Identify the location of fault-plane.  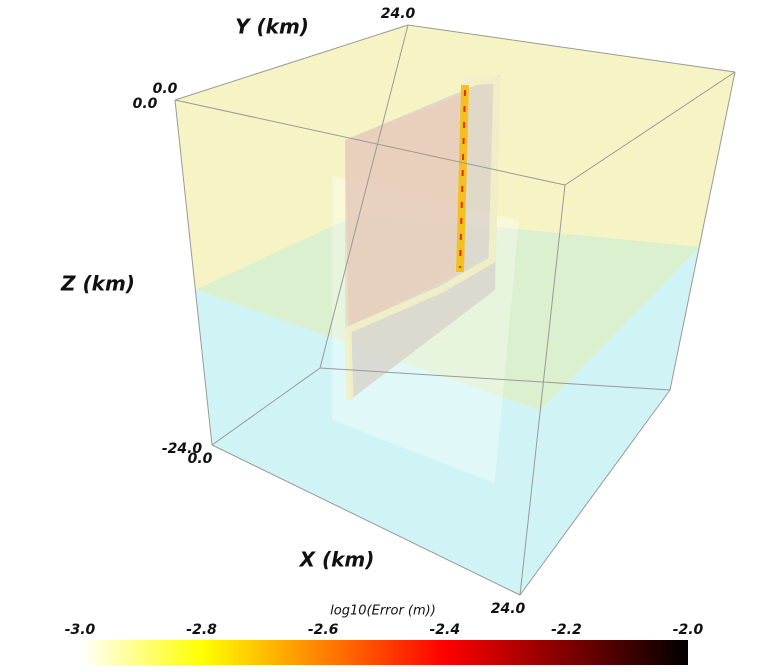
(422, 238).